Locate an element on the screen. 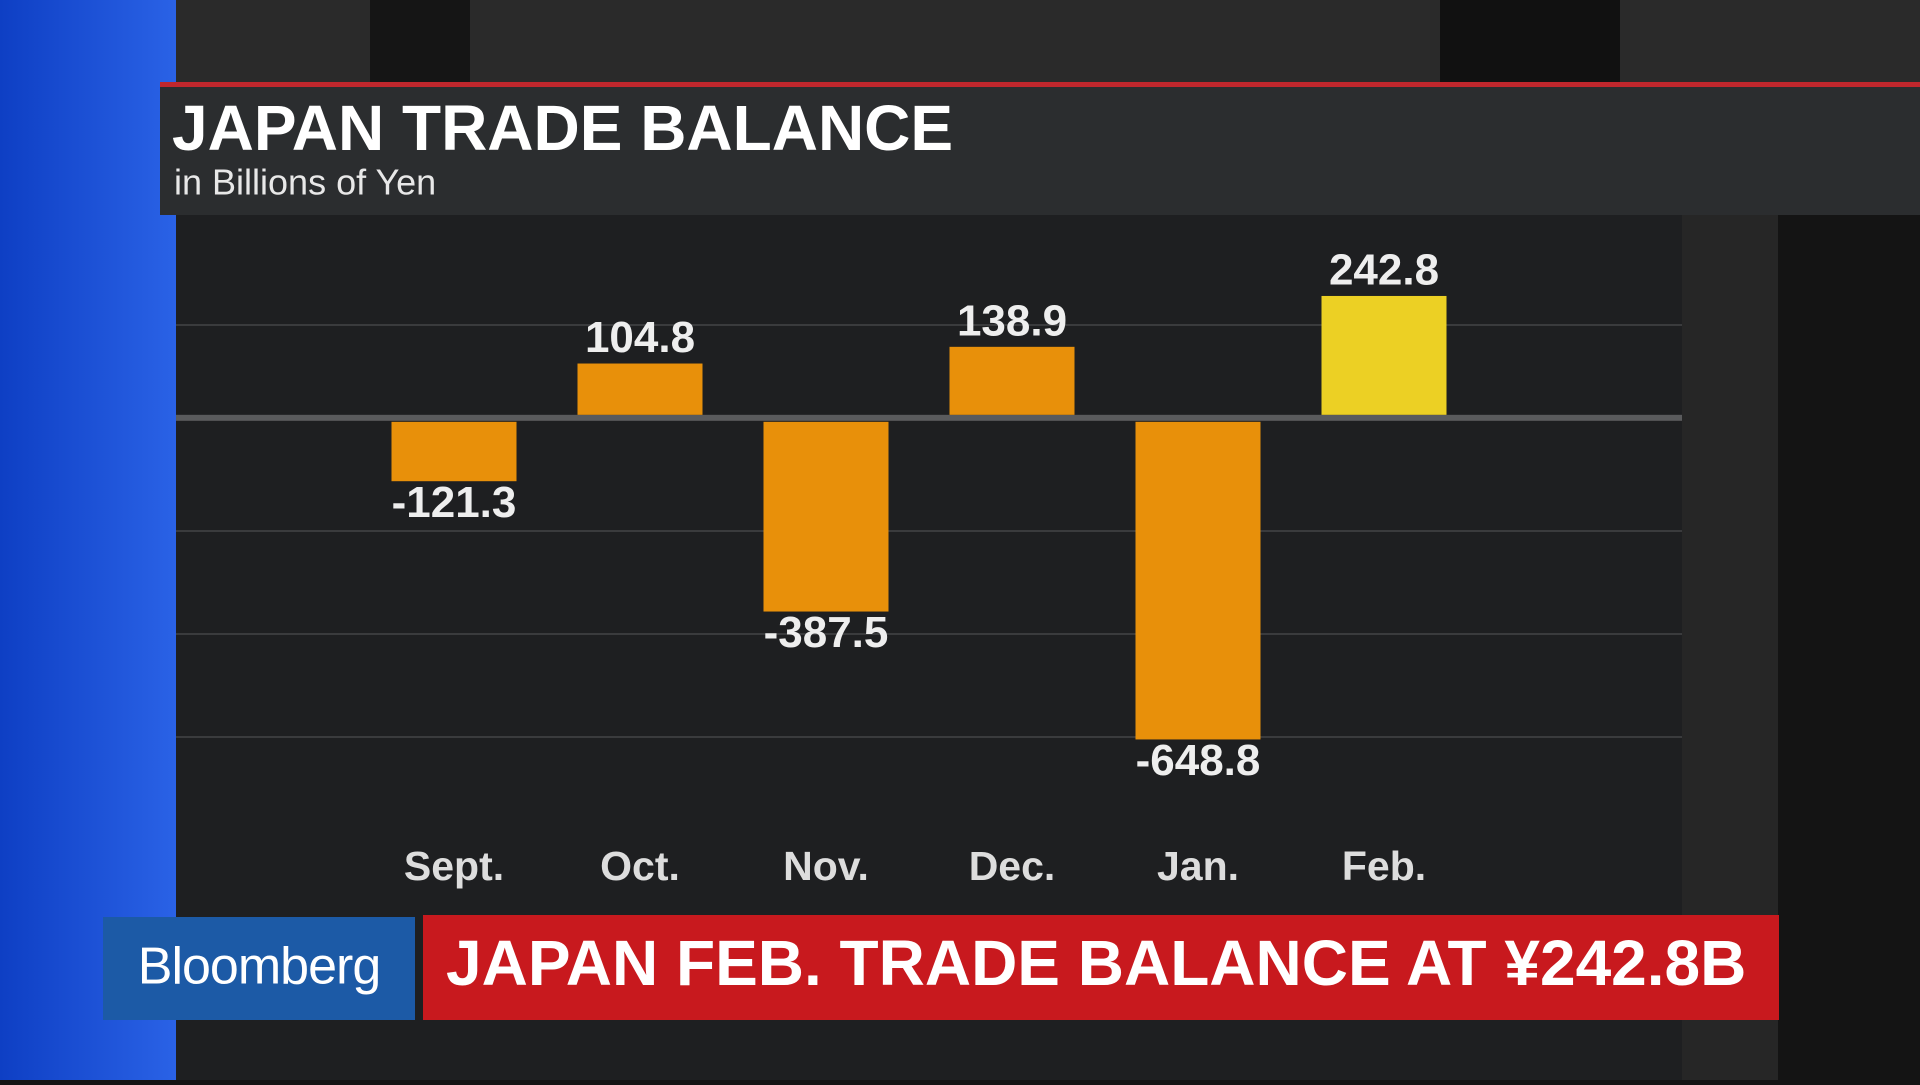 This screenshot has height=1085, width=1920. header-bar is located at coordinates (1040, 148).